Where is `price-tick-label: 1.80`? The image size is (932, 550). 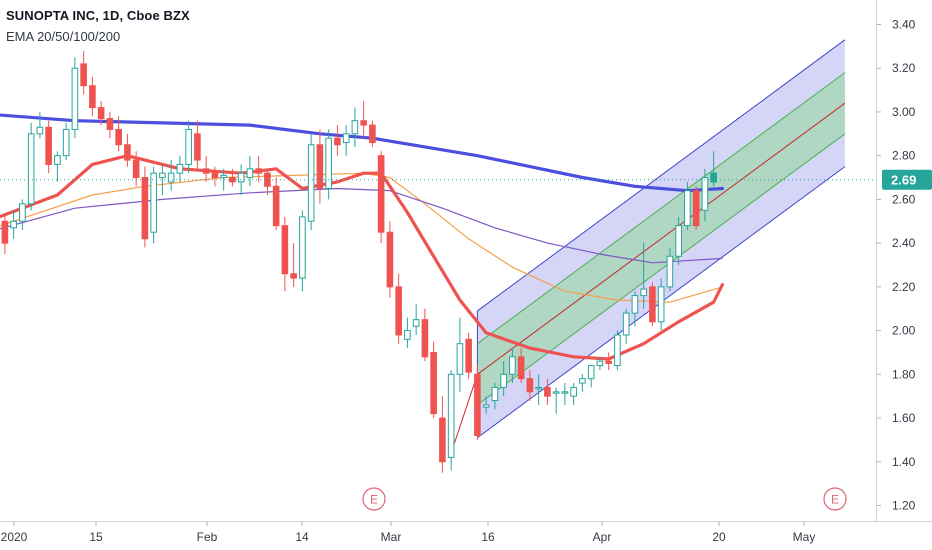 price-tick-label: 1.80 is located at coordinates (904, 374).